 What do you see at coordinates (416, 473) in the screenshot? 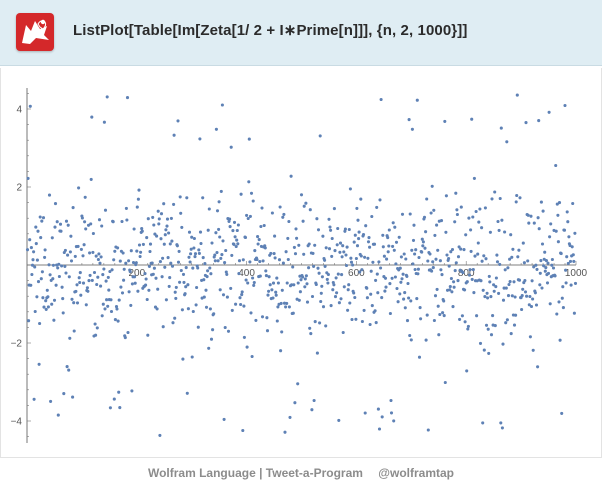
I see `footer-handle: @wolframtap` at bounding box center [416, 473].